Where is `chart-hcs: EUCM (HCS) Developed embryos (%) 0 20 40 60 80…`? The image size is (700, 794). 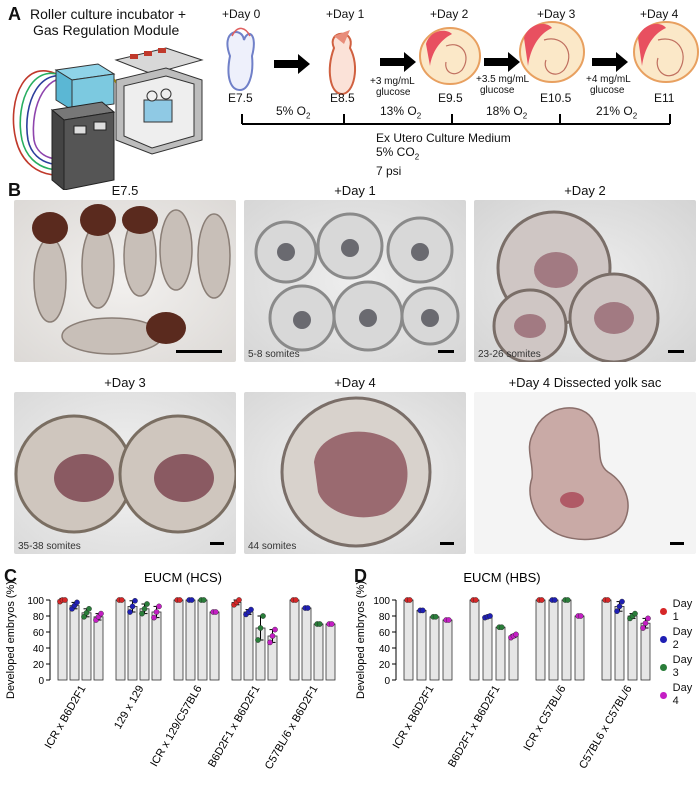 chart-hcs: EUCM (HCS) Developed embryos (%) 0 20 40 60 80… is located at coordinates (170, 671).